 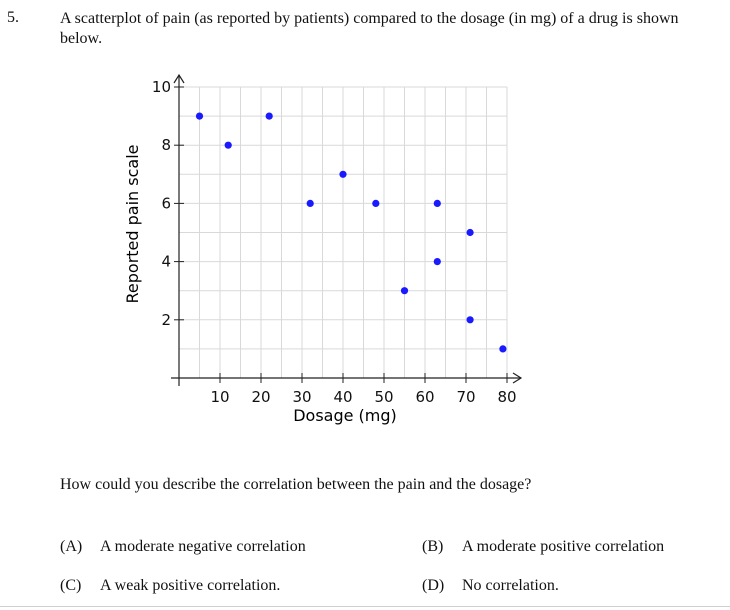 I want to click on x-tick-label: 60, so click(x=424, y=397).